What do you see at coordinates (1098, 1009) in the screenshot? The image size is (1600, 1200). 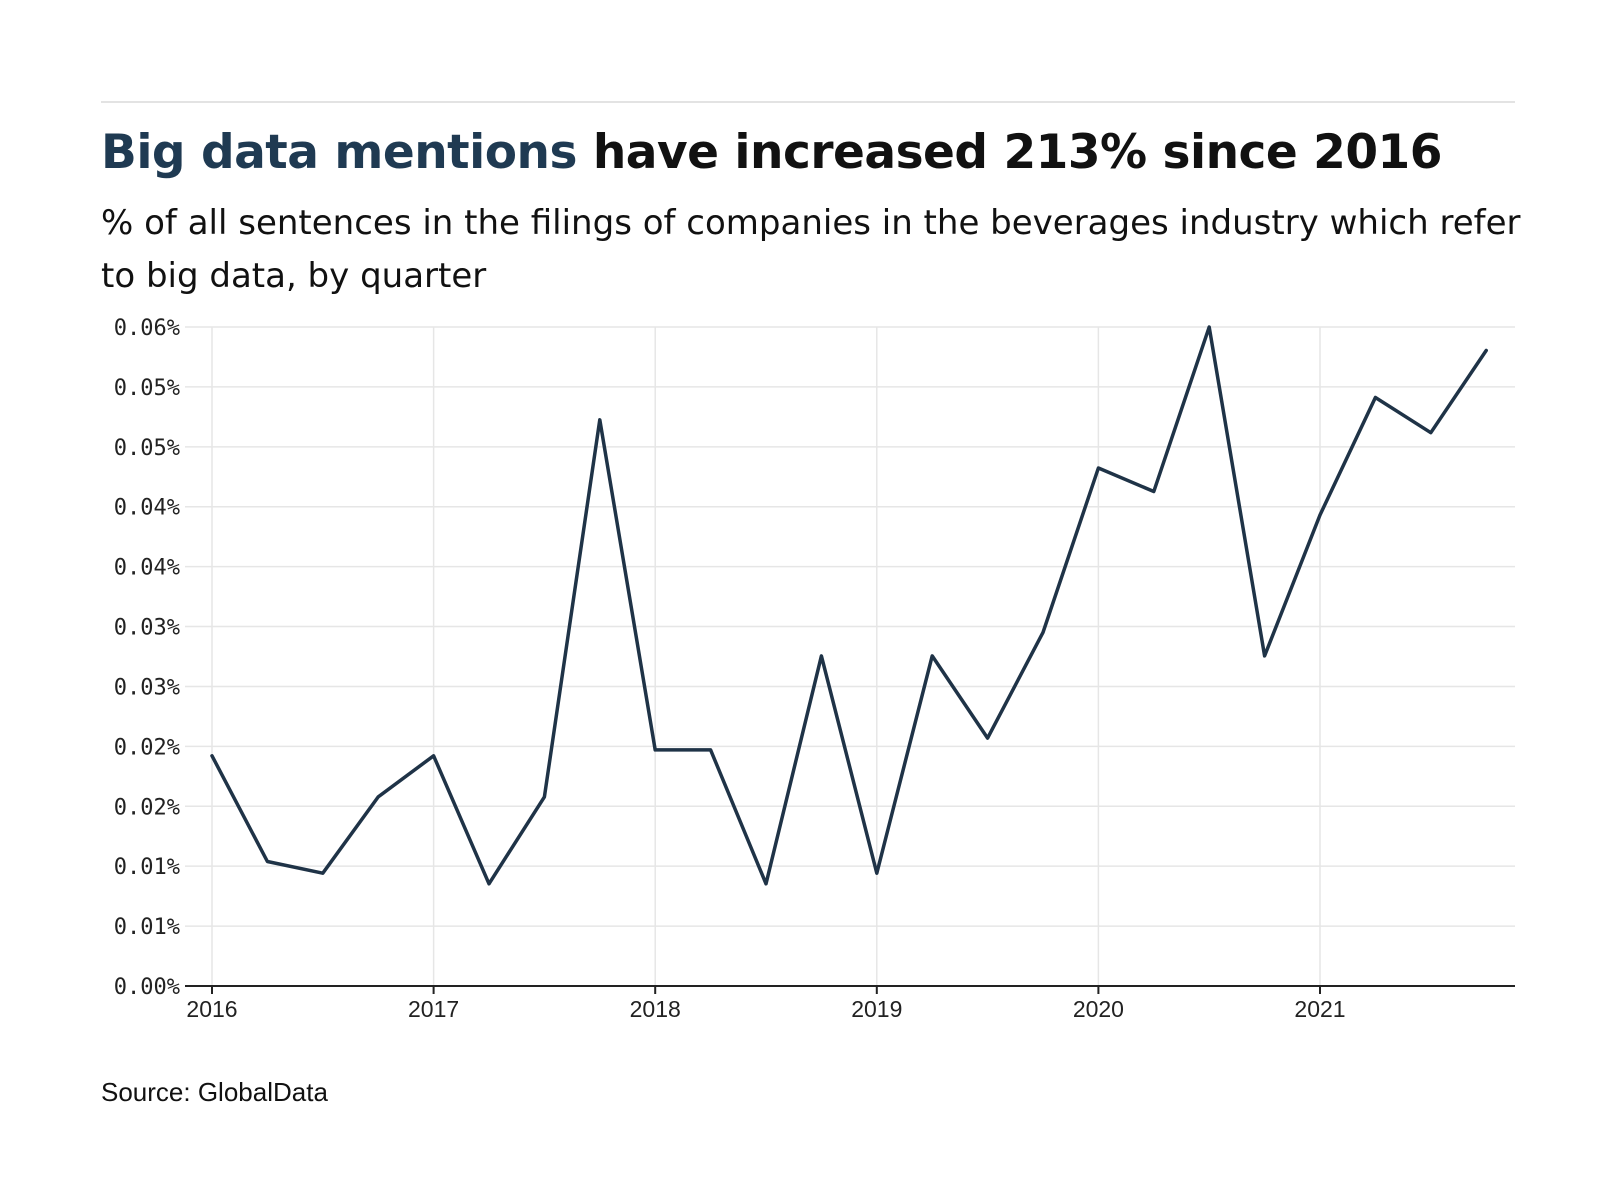 I see `x-tick-label: 2020` at bounding box center [1098, 1009].